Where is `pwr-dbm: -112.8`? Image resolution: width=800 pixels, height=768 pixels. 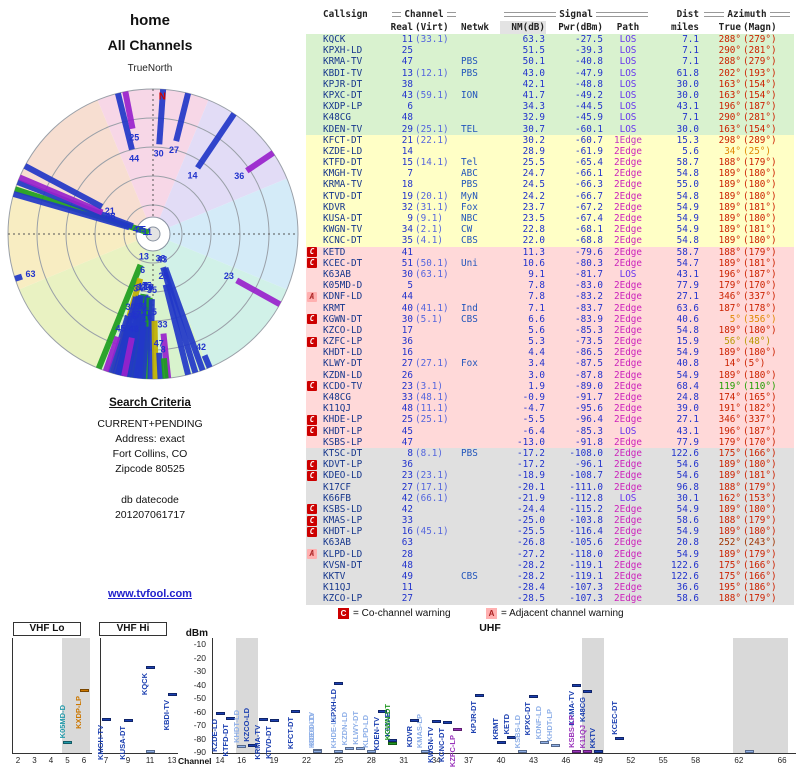 pwr-dbm: -112.8 is located at coordinates (575, 498).